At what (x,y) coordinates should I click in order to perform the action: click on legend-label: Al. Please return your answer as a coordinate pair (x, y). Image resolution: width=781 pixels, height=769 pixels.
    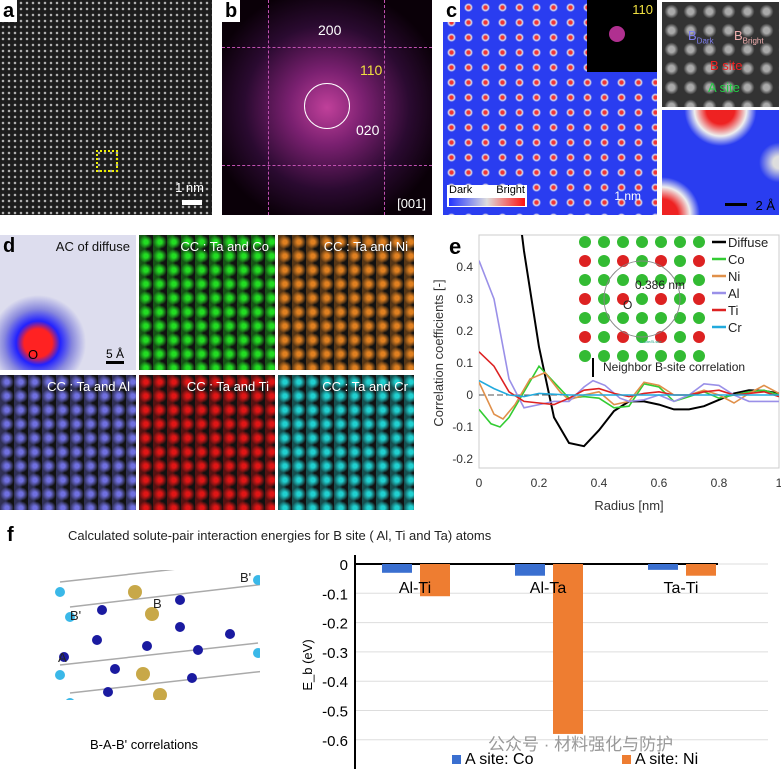
    Looking at the image, I should click on (734, 293).